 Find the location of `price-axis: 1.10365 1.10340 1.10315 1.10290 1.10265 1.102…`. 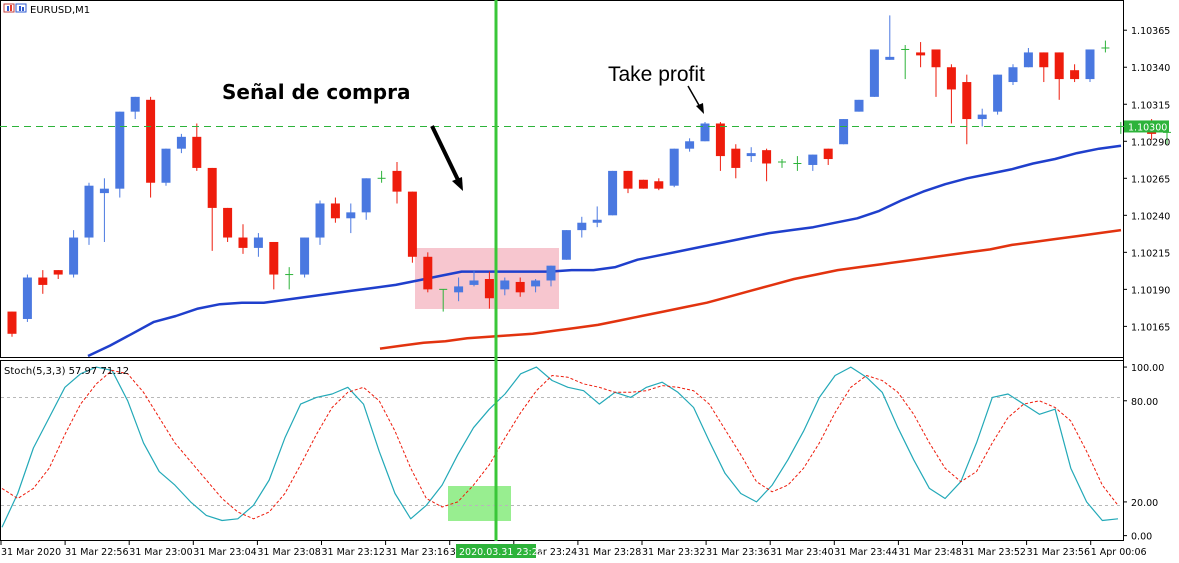

price-axis: 1.10365 1.10340 1.10315 1.10290 1.10265 1.102… is located at coordinates (1146, 179).